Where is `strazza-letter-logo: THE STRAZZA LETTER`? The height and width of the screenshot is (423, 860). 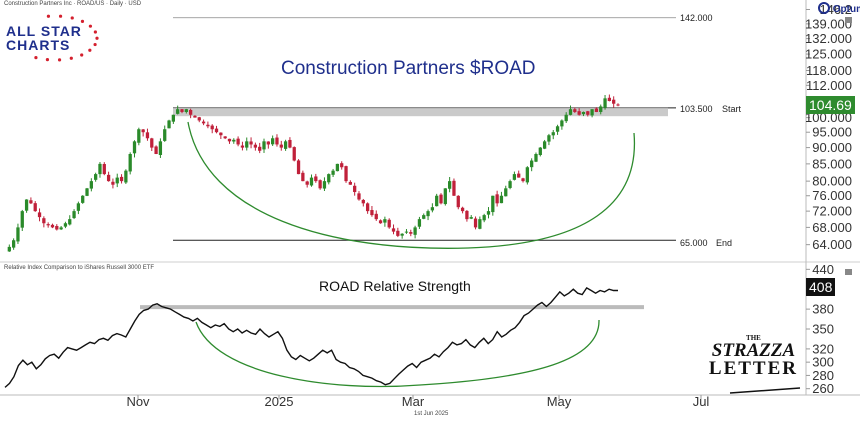 strazza-letter-logo: THE STRAZZA LETTER is located at coordinates (753, 356).